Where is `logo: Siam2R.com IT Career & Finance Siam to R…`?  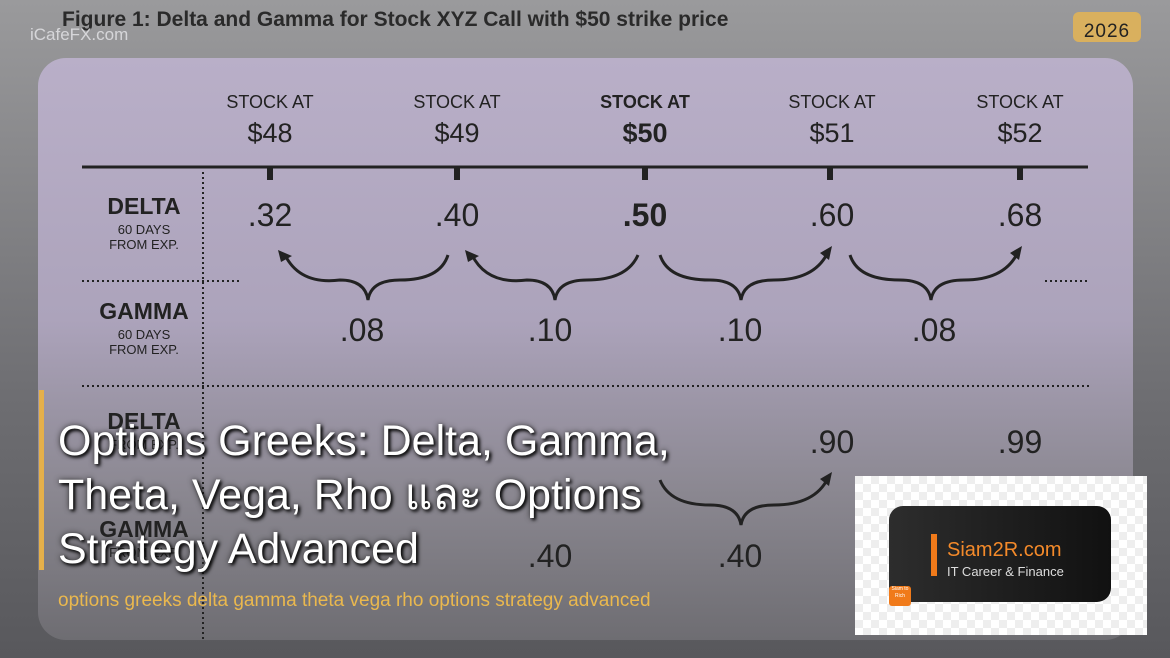 logo: Siam2R.com IT Career & Finance Siam to R… is located at coordinates (1001, 555).